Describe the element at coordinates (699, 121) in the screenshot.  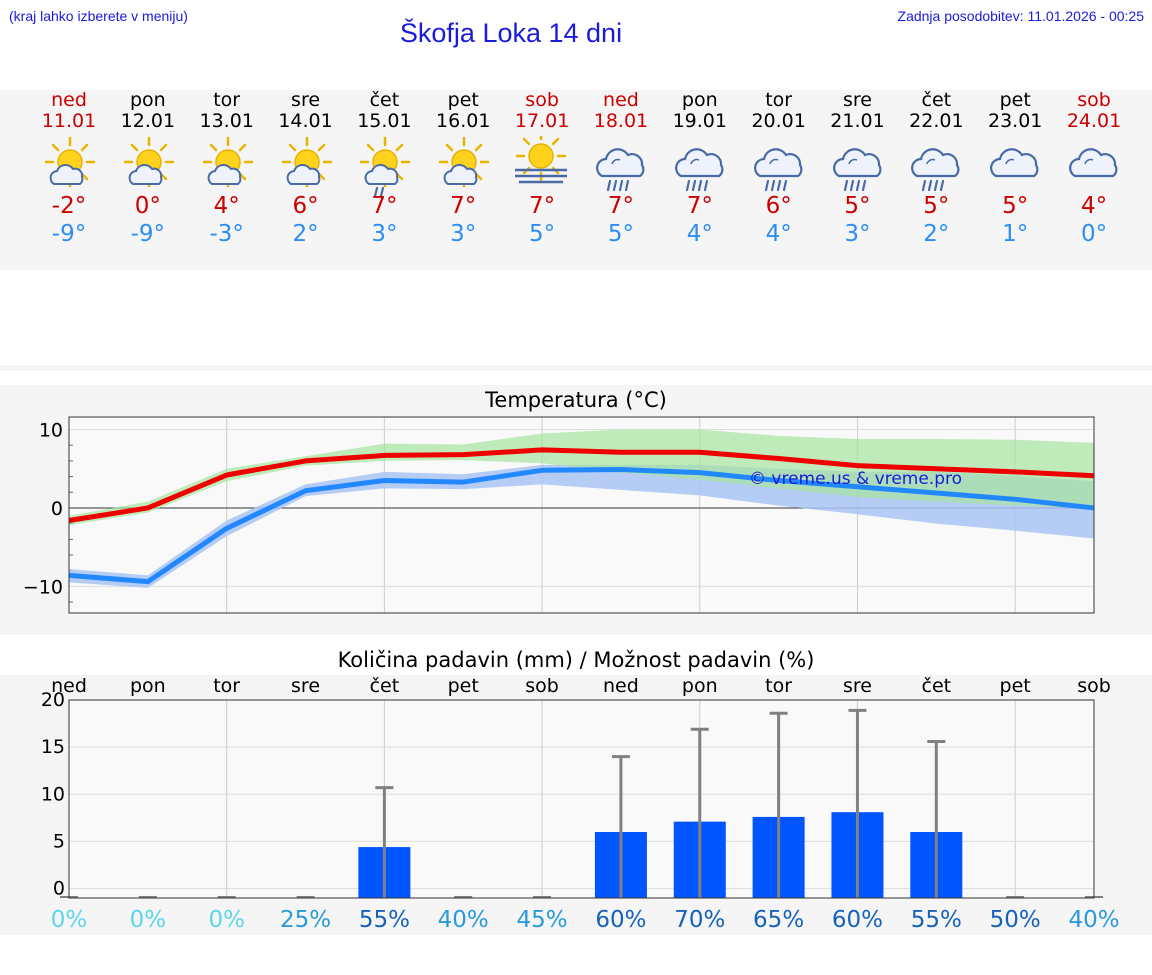
I see `day-date: 19.01` at that location.